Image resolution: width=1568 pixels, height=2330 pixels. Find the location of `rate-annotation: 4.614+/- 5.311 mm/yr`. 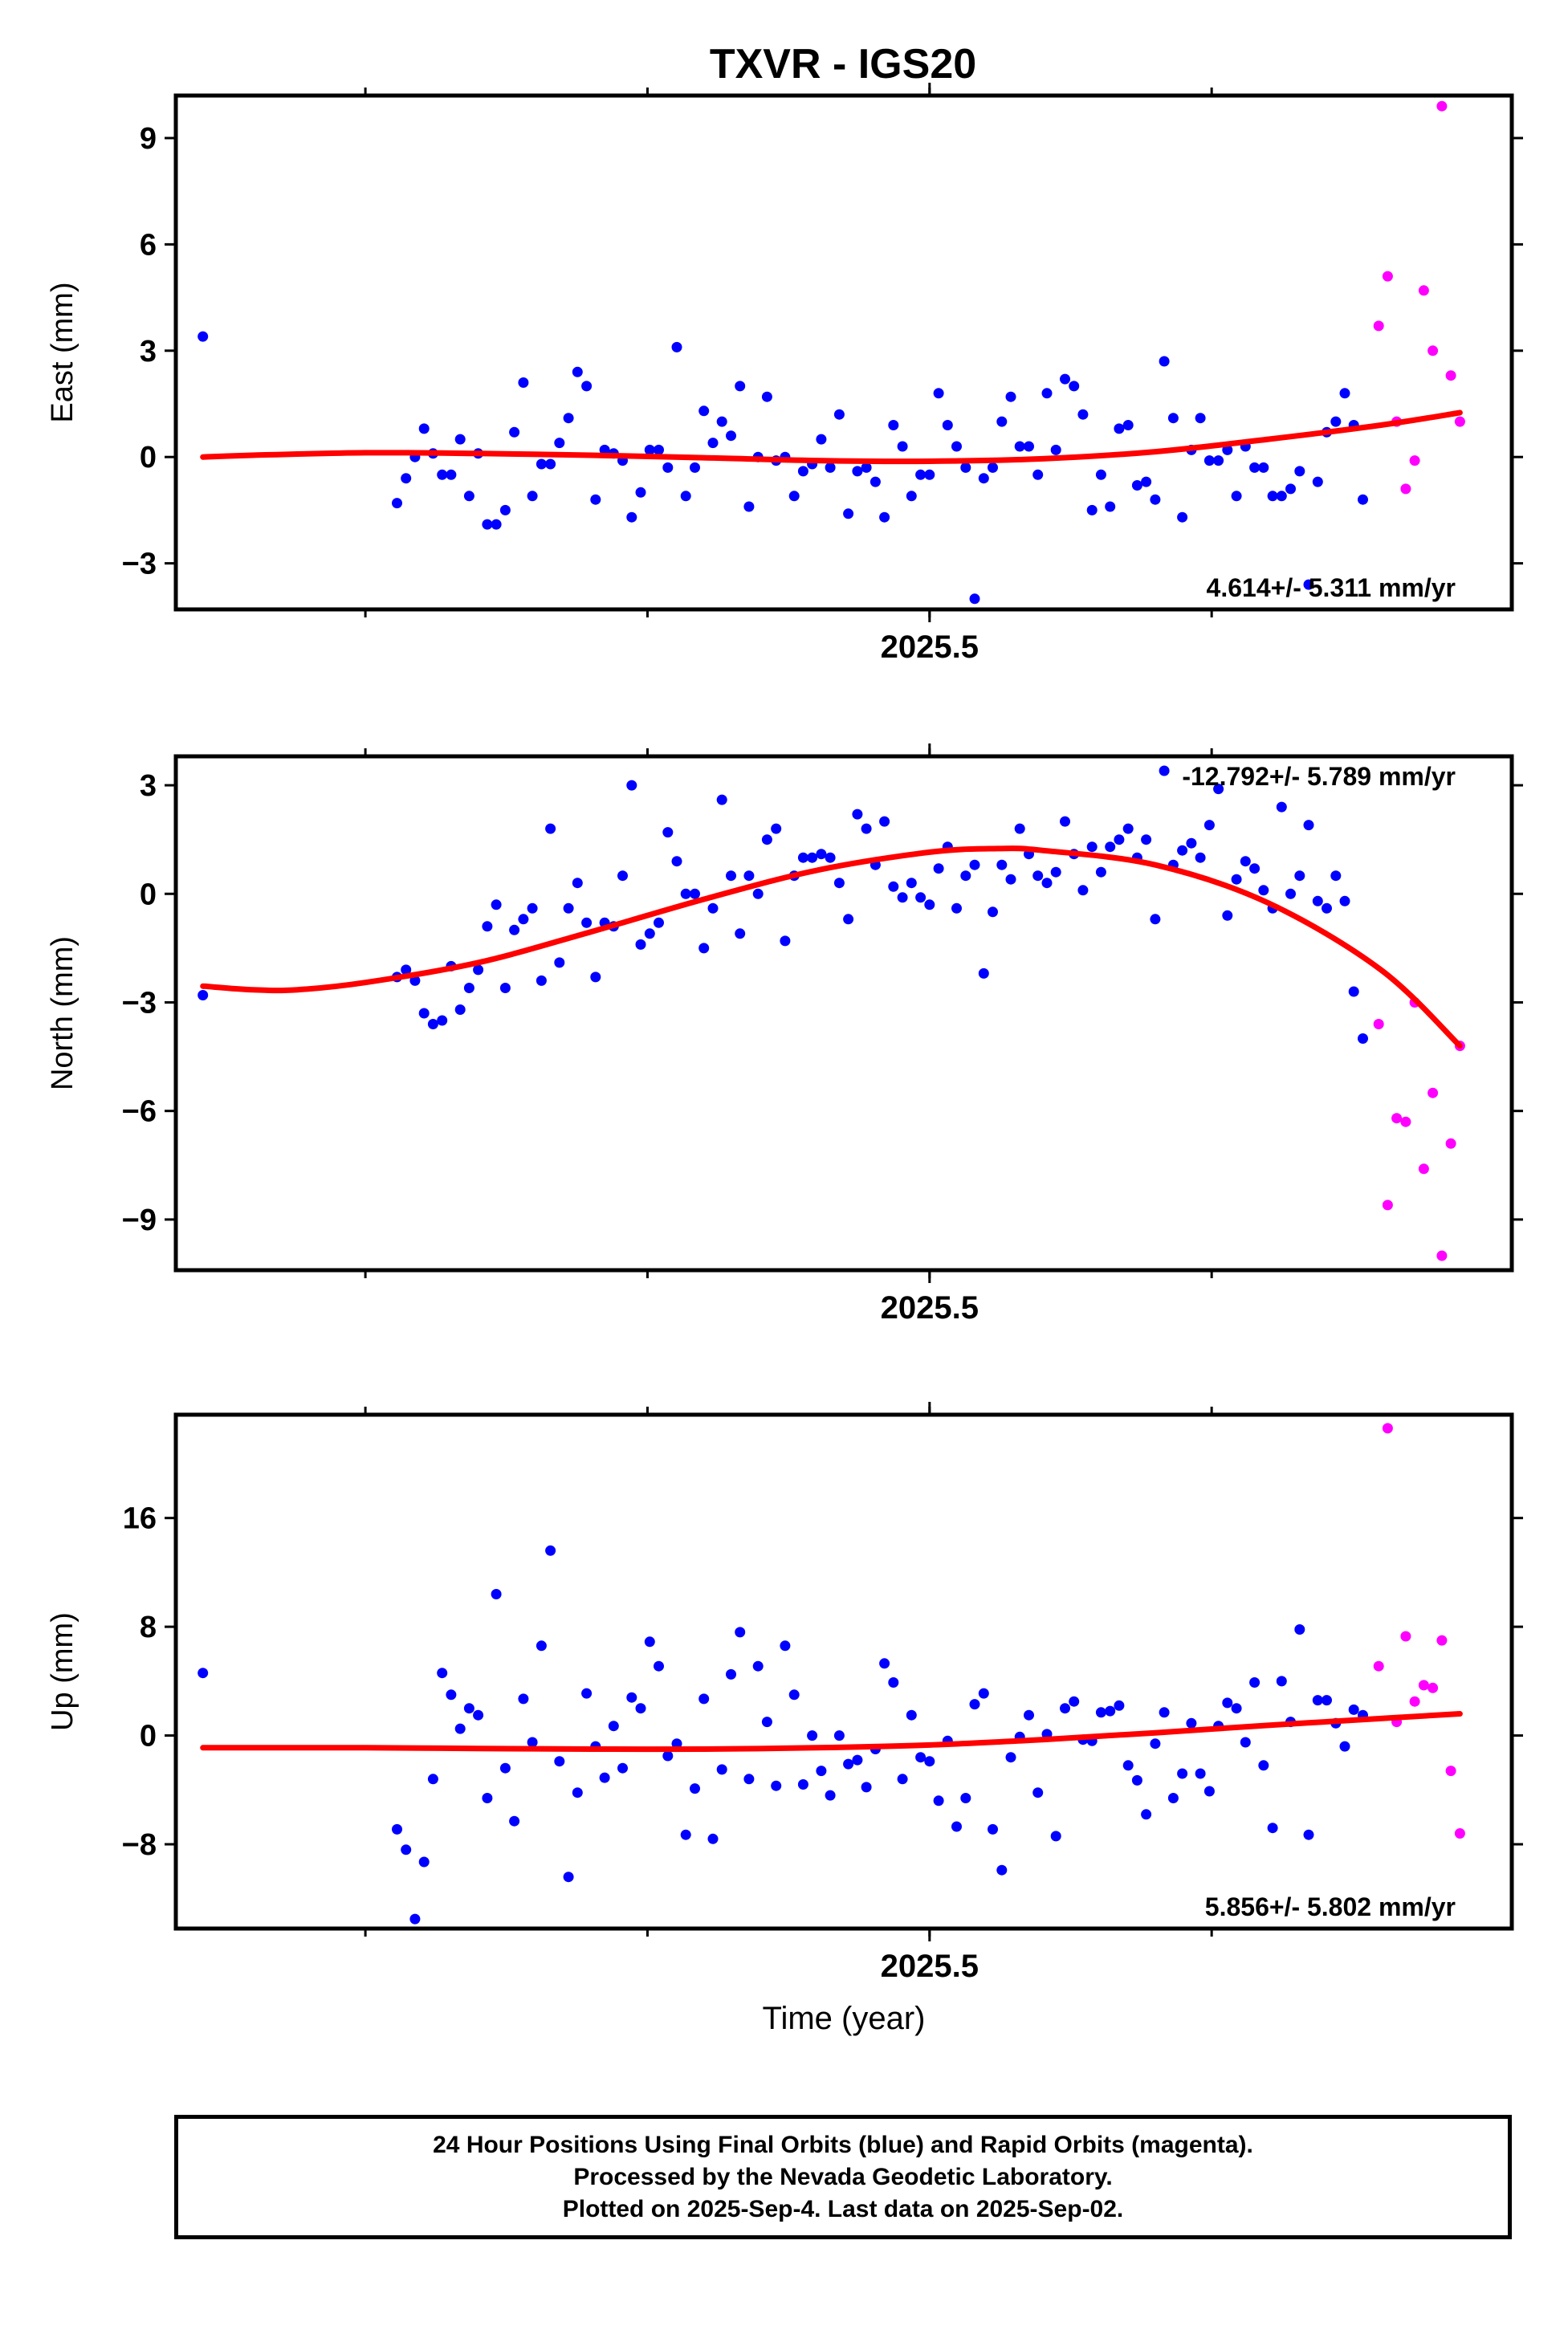

rate-annotation: 4.614+/- 5.311 mm/yr is located at coordinates (1331, 587).